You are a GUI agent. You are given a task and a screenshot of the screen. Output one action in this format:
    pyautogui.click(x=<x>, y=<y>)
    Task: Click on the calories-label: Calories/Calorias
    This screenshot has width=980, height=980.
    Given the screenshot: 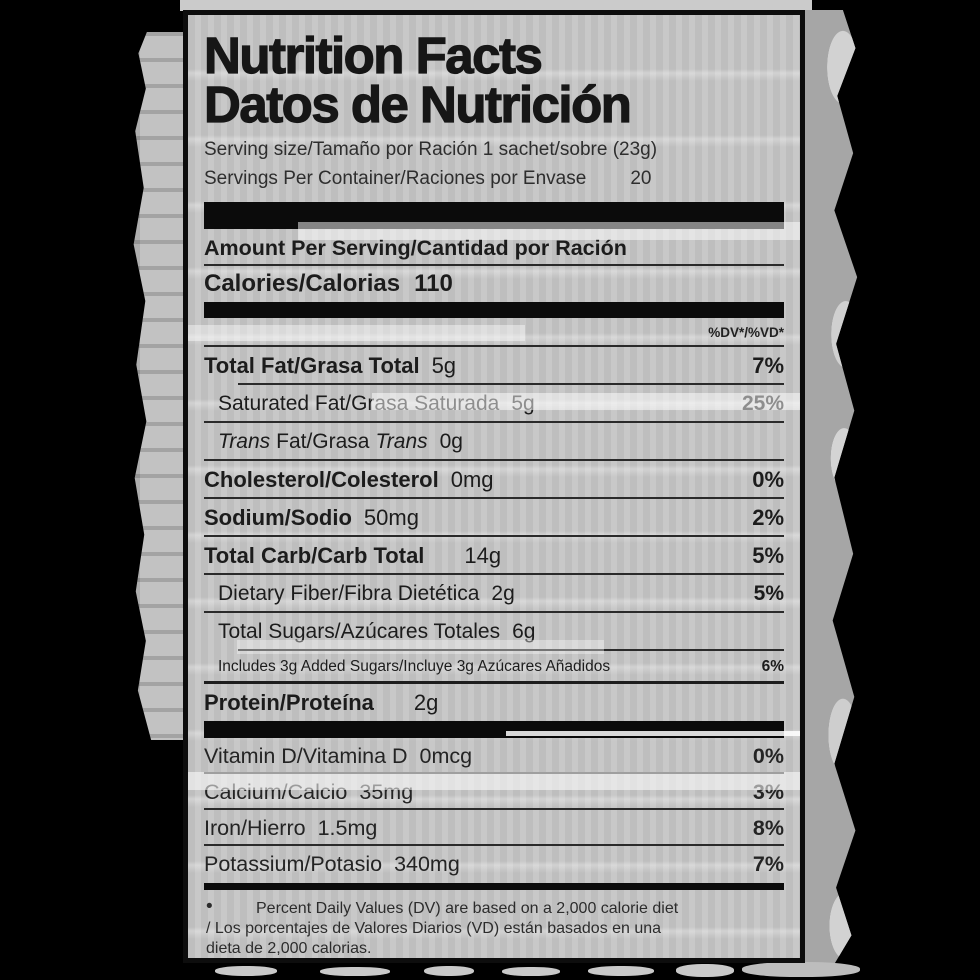 What is the action you would take?
    pyautogui.click(x=302, y=283)
    